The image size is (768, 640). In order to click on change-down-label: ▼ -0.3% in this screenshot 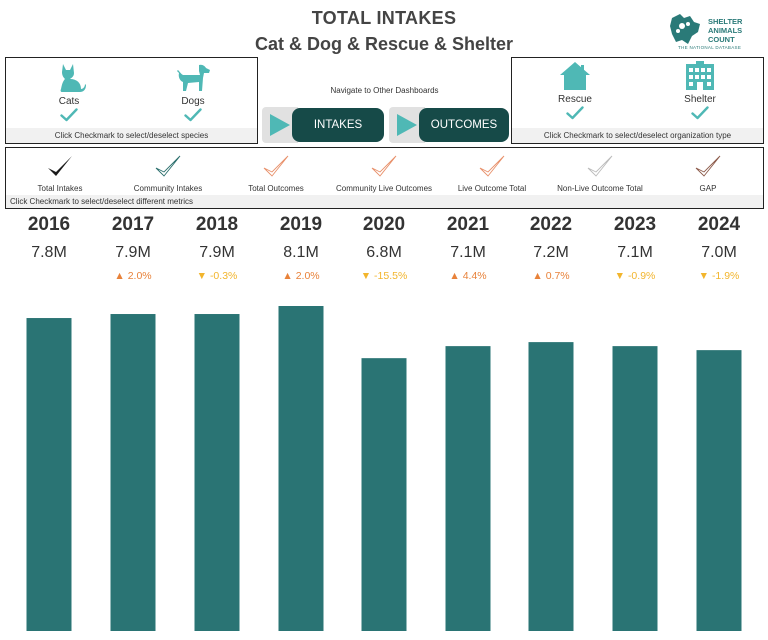, I will do `click(217, 276)`.